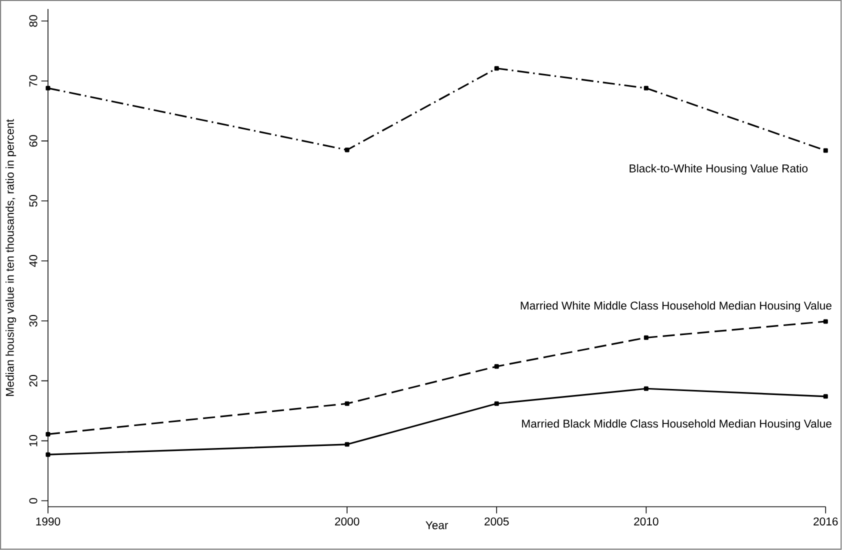 Image resolution: width=842 pixels, height=550 pixels. Describe the element at coordinates (719, 169) in the screenshot. I see `series-label: Black-to-White Housing Value Ratio` at that location.